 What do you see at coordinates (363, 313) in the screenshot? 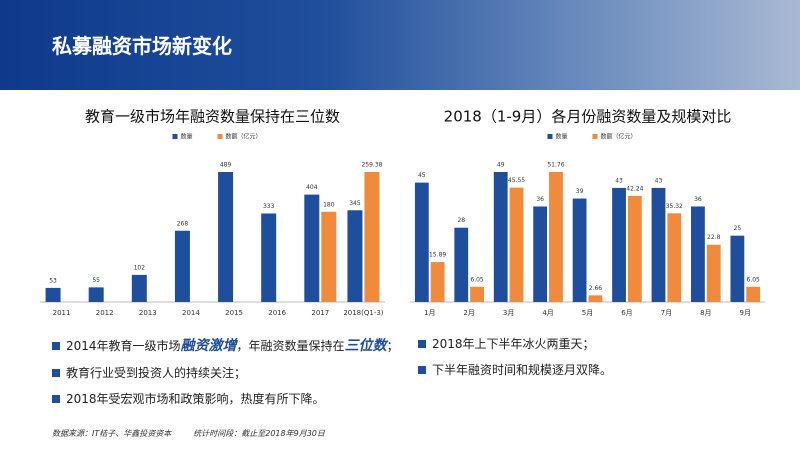
I see `x-tick-label: 2018(Q1-3)` at bounding box center [363, 313].